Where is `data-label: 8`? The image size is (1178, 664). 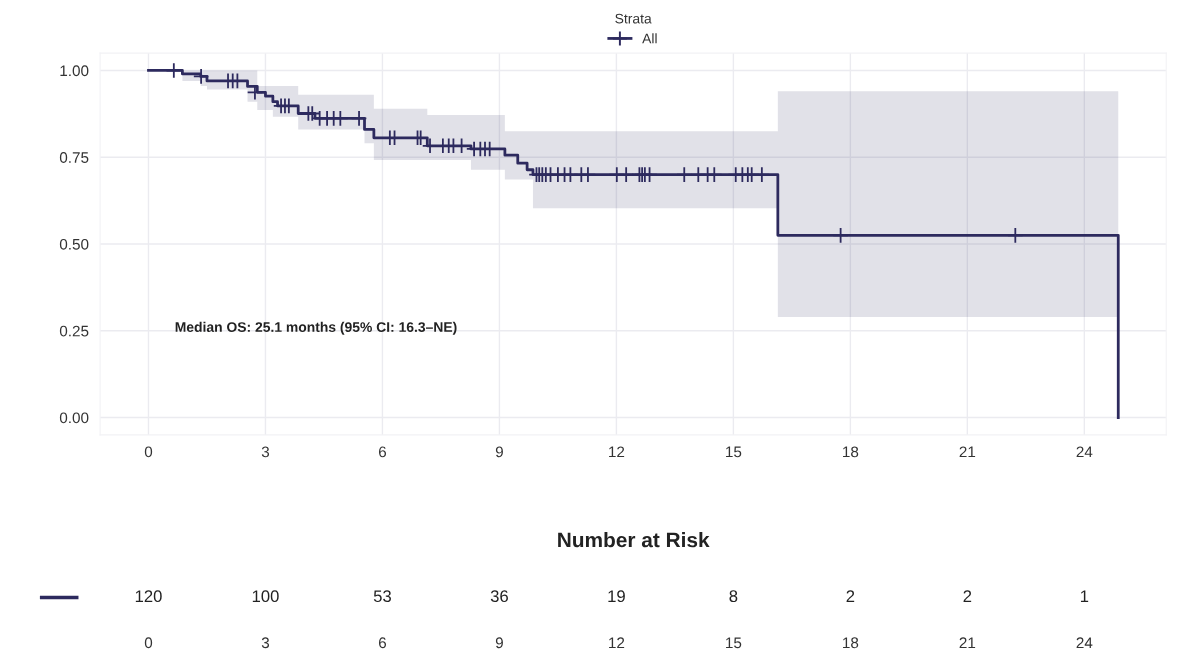 data-label: 8 is located at coordinates (733, 596).